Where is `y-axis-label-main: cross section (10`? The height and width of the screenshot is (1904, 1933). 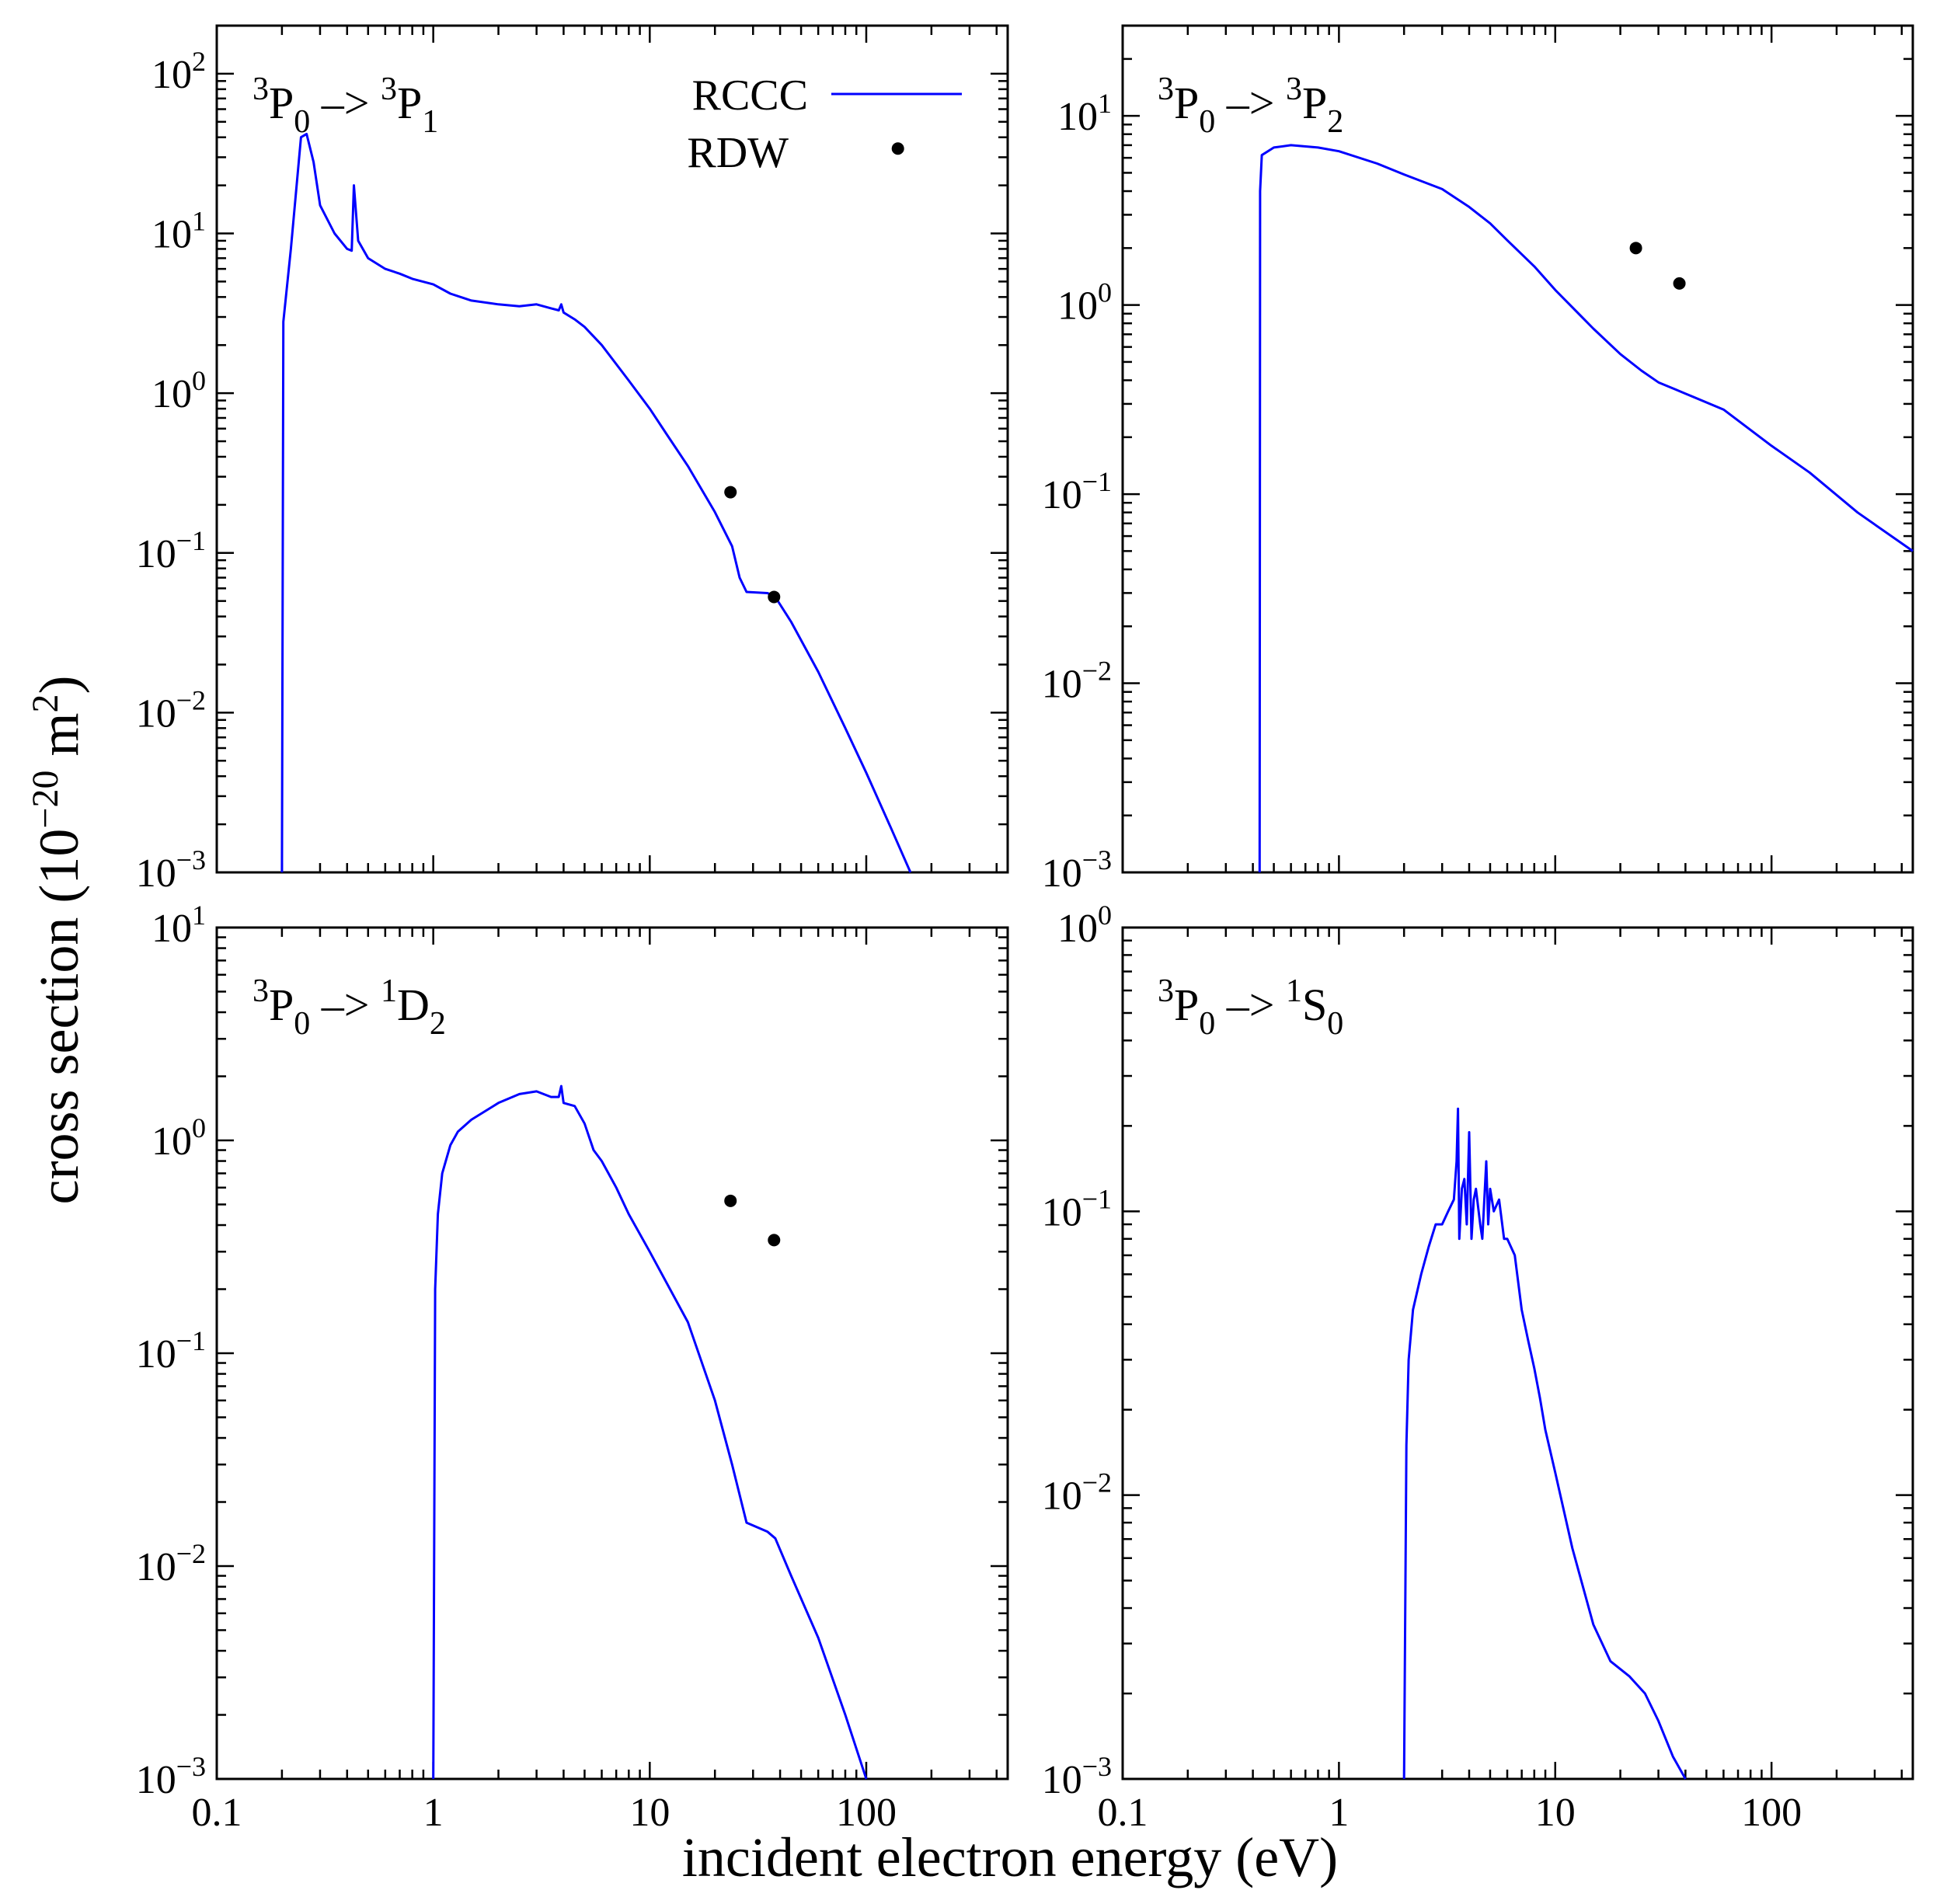
y-axis-label-main: cross section (10 is located at coordinates (59, 1017).